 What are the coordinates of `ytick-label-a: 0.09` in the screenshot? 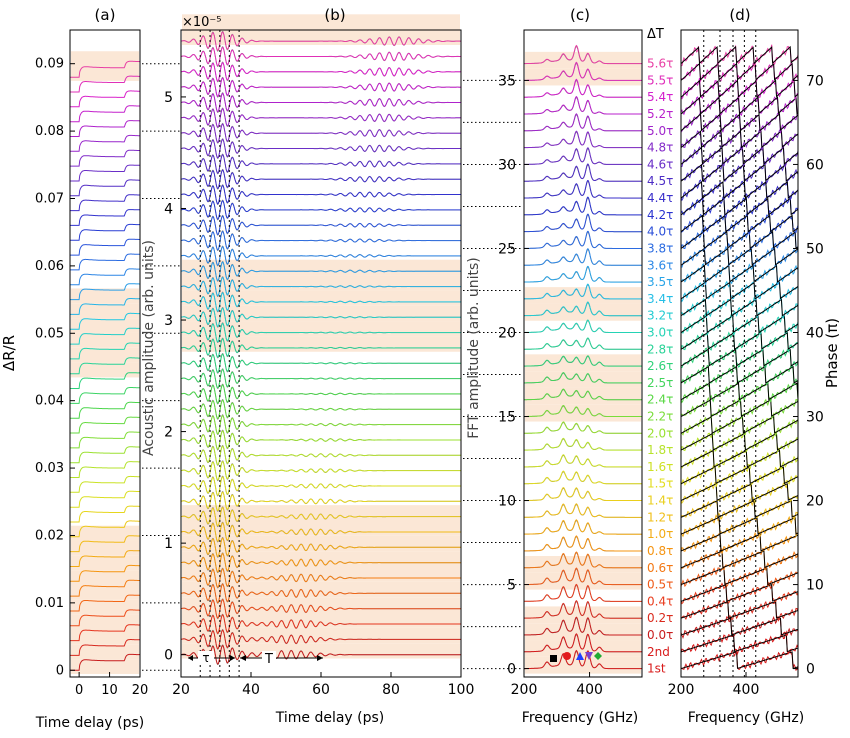 It's located at (49, 64).